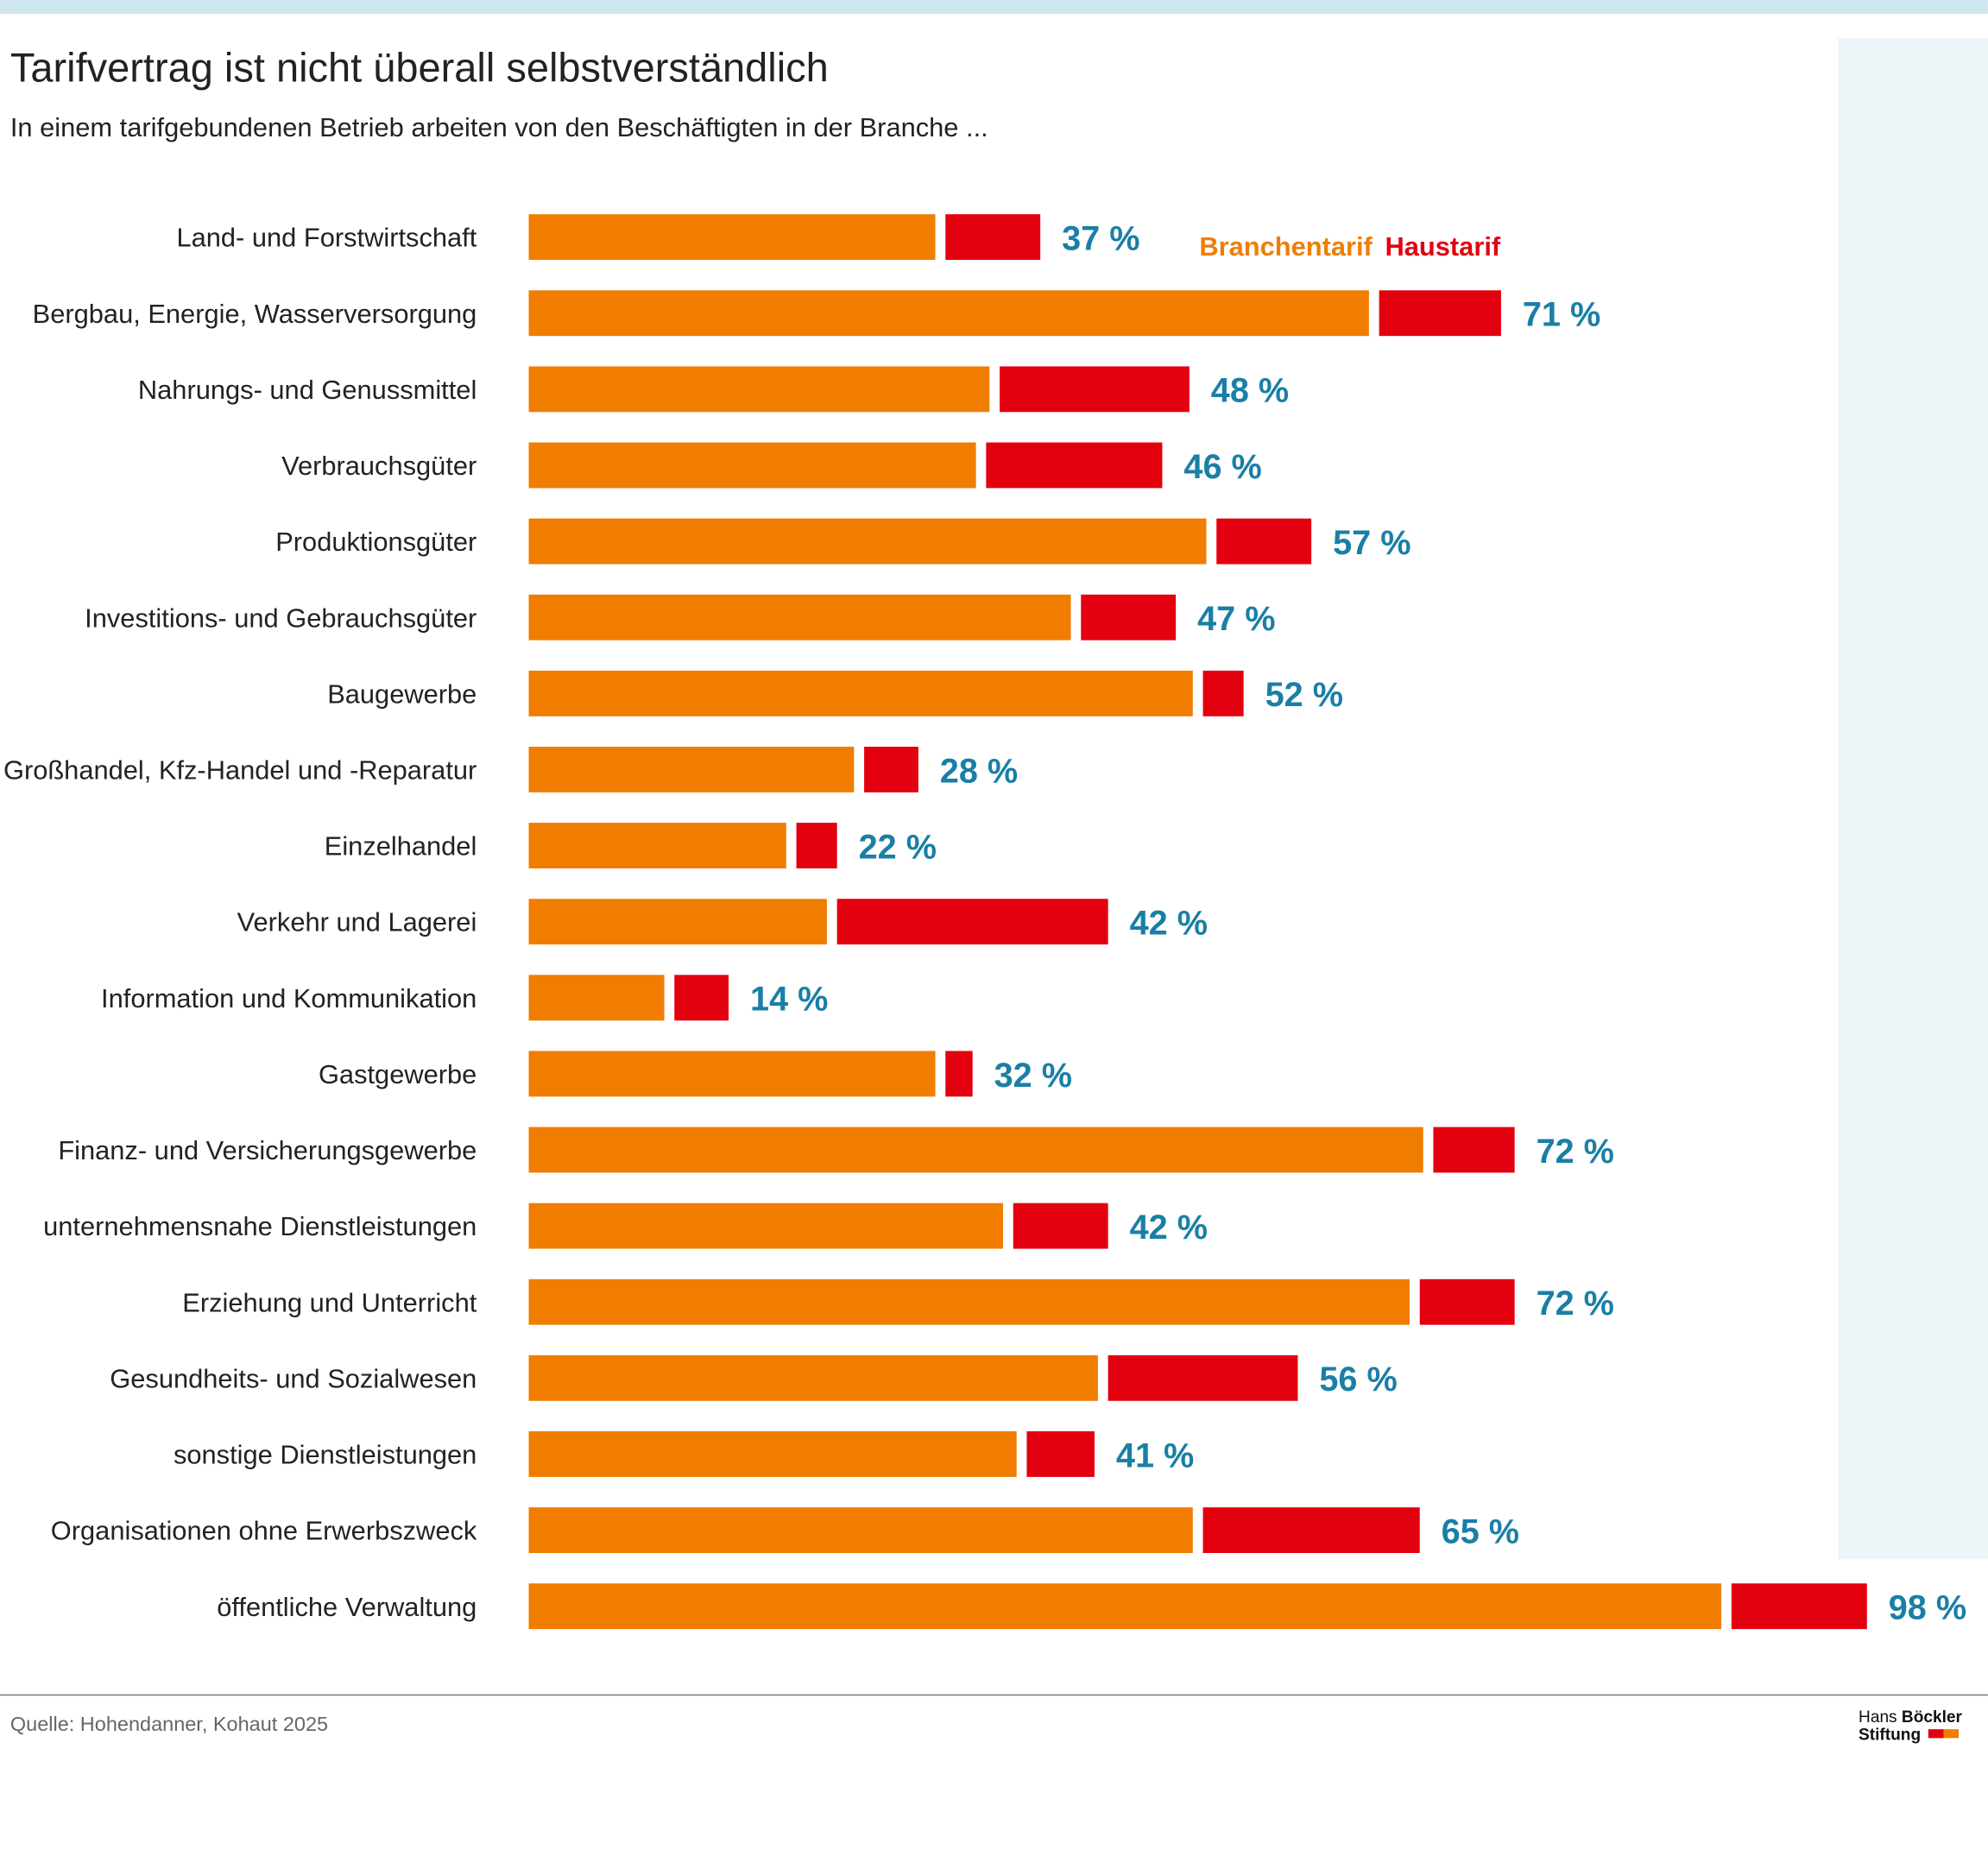 The image size is (1988, 1856). What do you see at coordinates (357, 922) in the screenshot?
I see `category-label: Verkehr und Lagerei` at bounding box center [357, 922].